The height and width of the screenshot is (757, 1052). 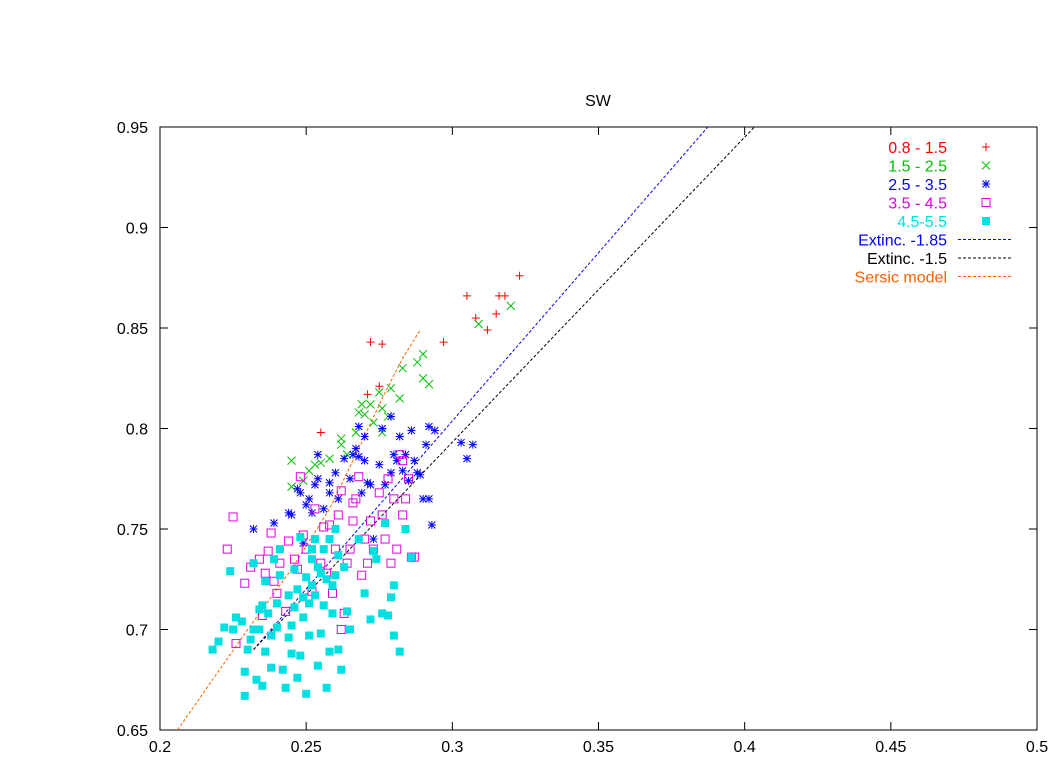 I want to click on y-tick-label: 0.65, so click(x=132, y=731).